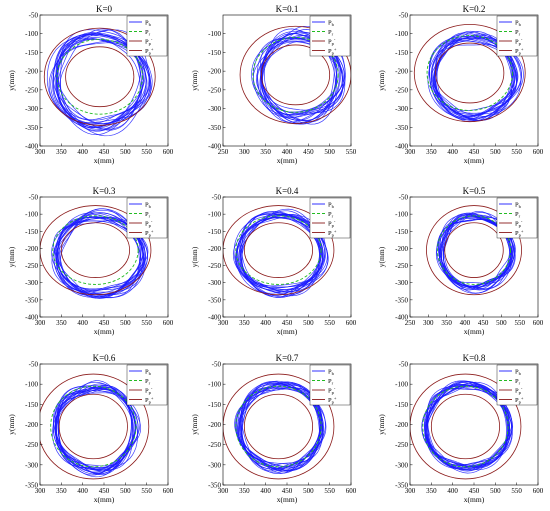 The height and width of the screenshot is (511, 550). Describe the element at coordinates (244, 491) in the screenshot. I see `x-tick-label: 350` at that location.